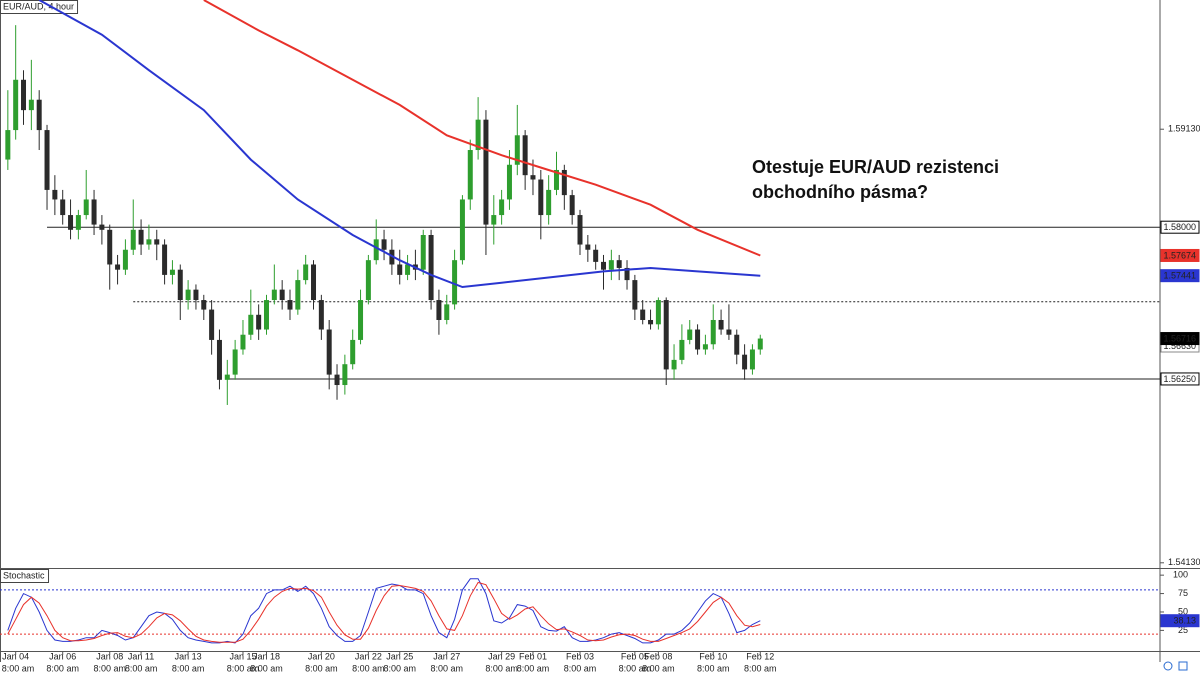  Describe the element at coordinates (1184, 621) in the screenshot. I see `price-label: 38.13` at that location.